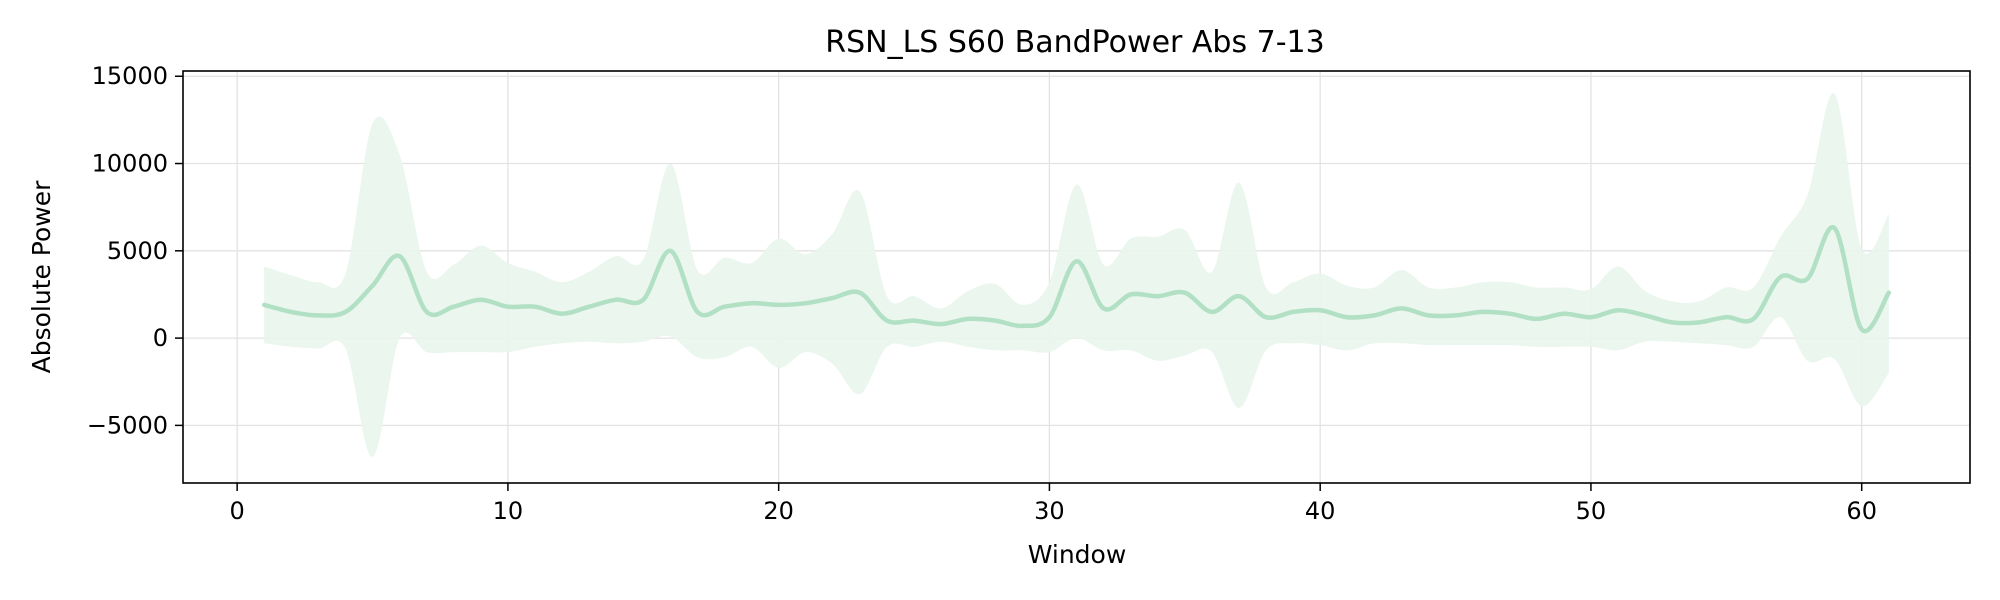 Image resolution: width=2000 pixels, height=600 pixels. I want to click on chart-title: RSN_LS S60 BandPower Abs 7-13, so click(1074, 42).